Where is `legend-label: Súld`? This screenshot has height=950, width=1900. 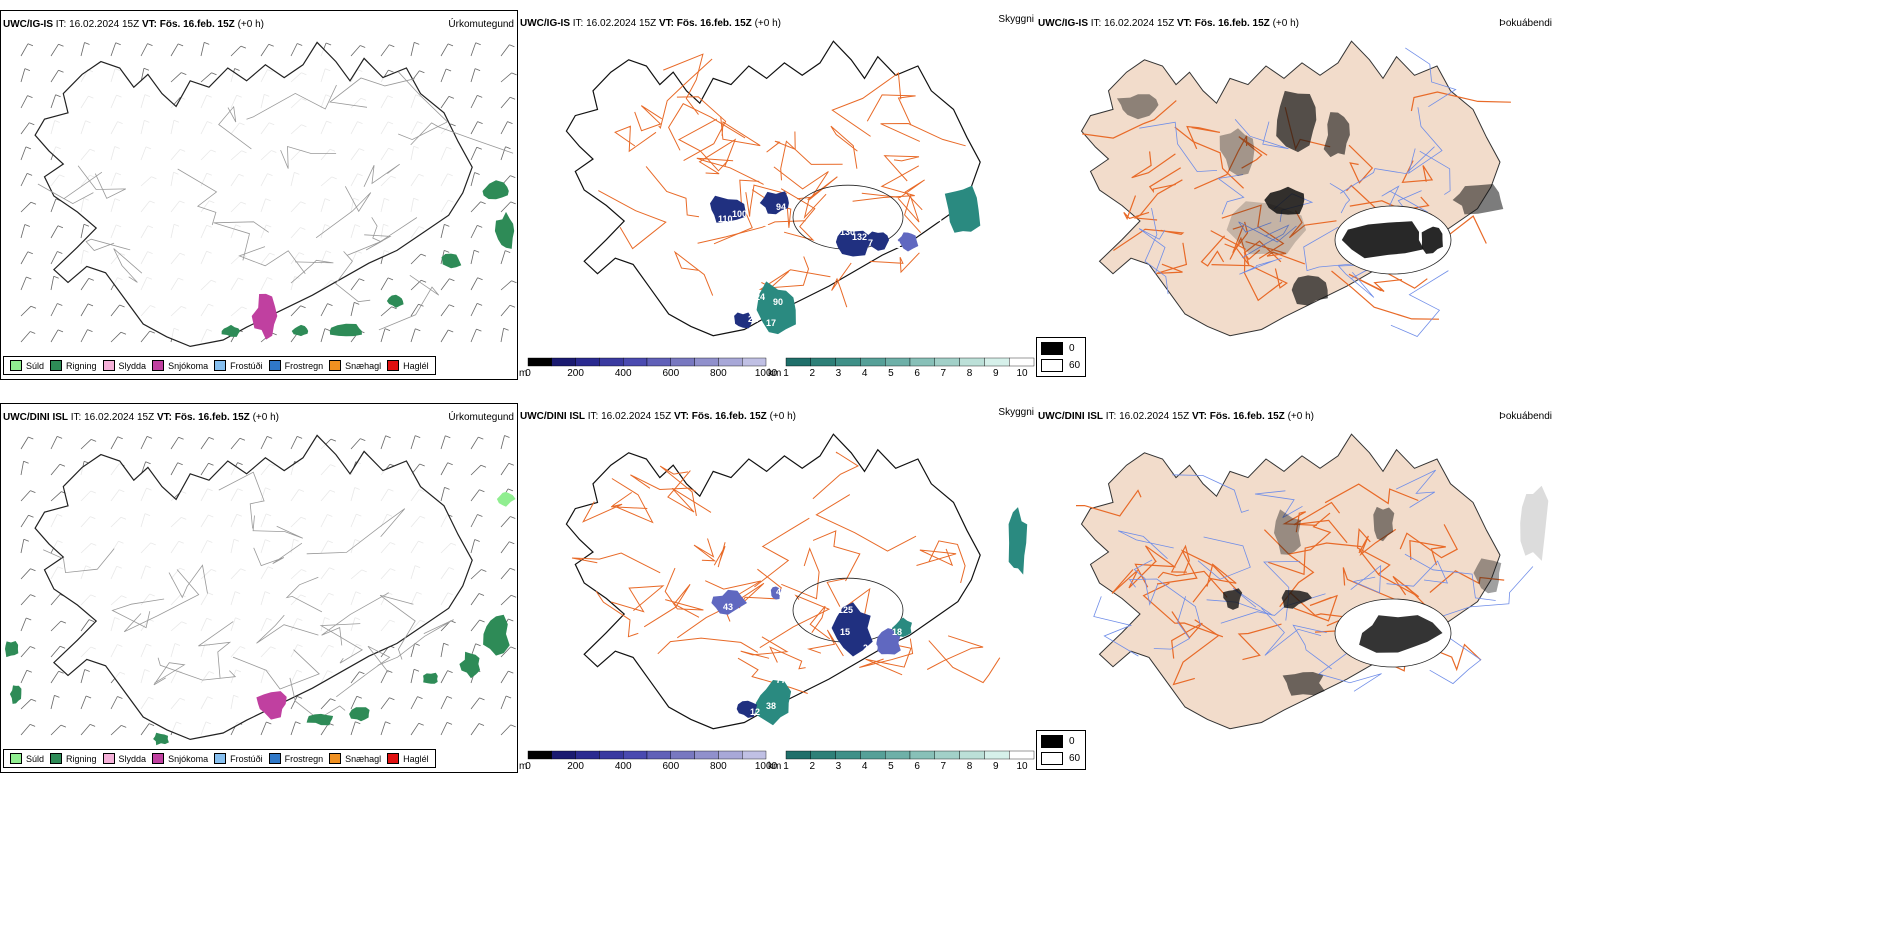 legend-label: Súld is located at coordinates (35, 758).